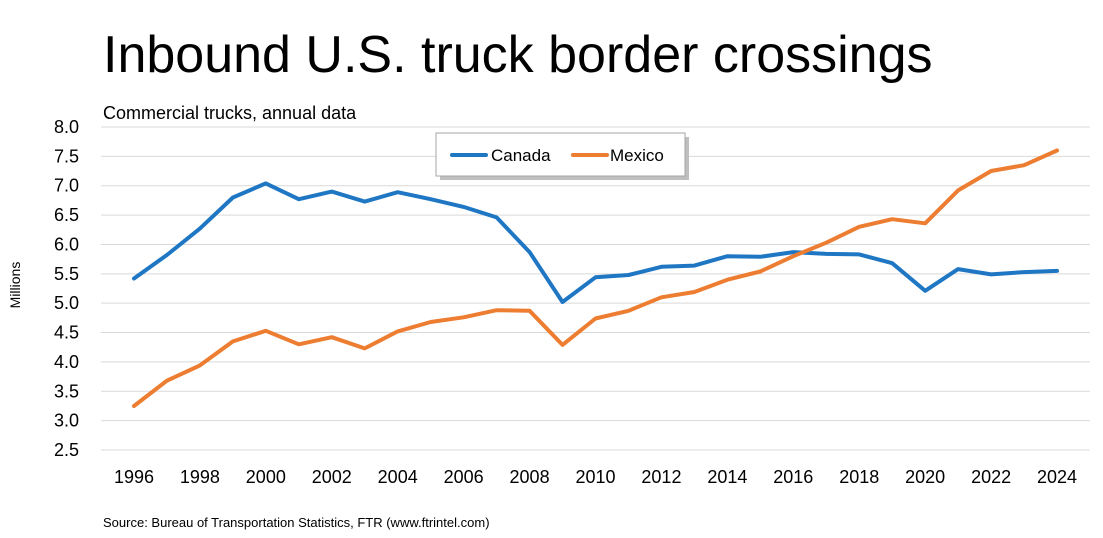 This screenshot has width=1103, height=538. I want to click on x-tick-label: 1998, so click(200, 477).